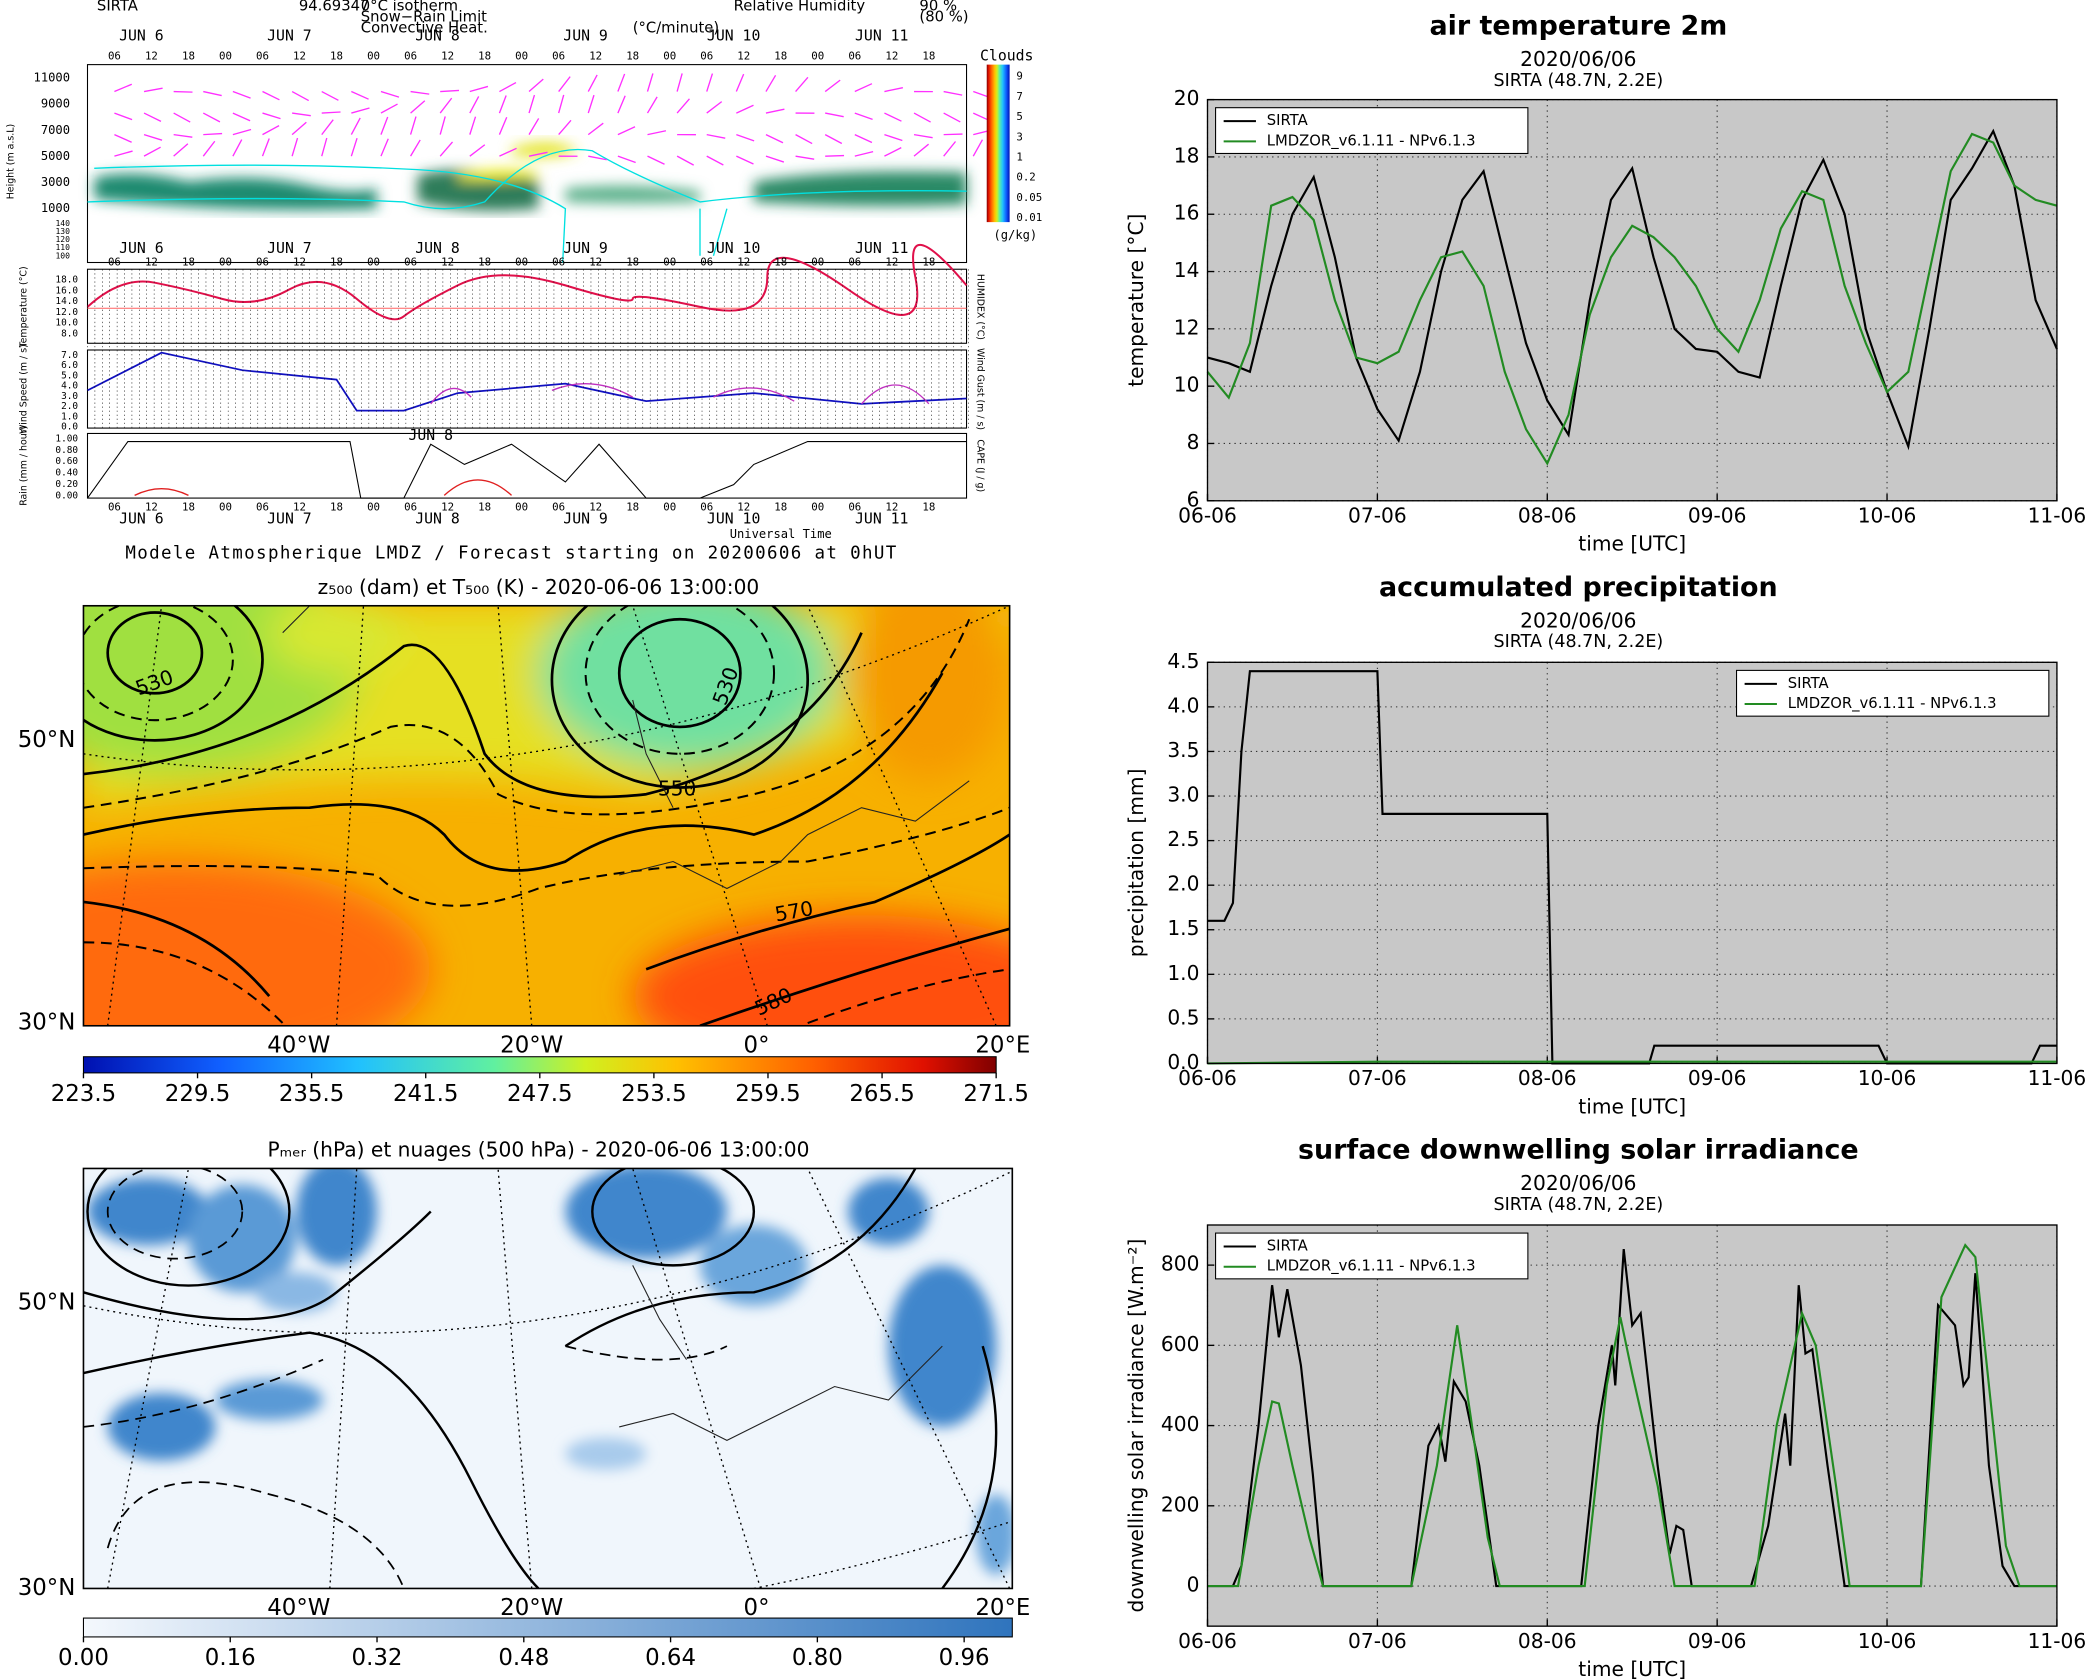 Image resolution: width=2100 pixels, height=1680 pixels. I want to click on lat-label: 50°N, so click(47, 740).